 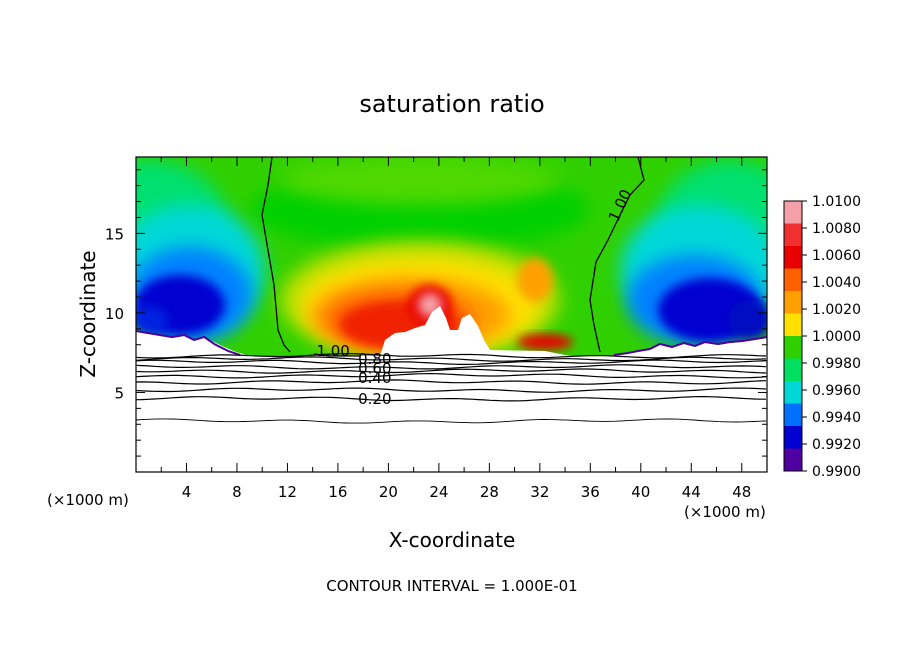 I want to click on contour-label: 0.20, so click(x=374, y=399).